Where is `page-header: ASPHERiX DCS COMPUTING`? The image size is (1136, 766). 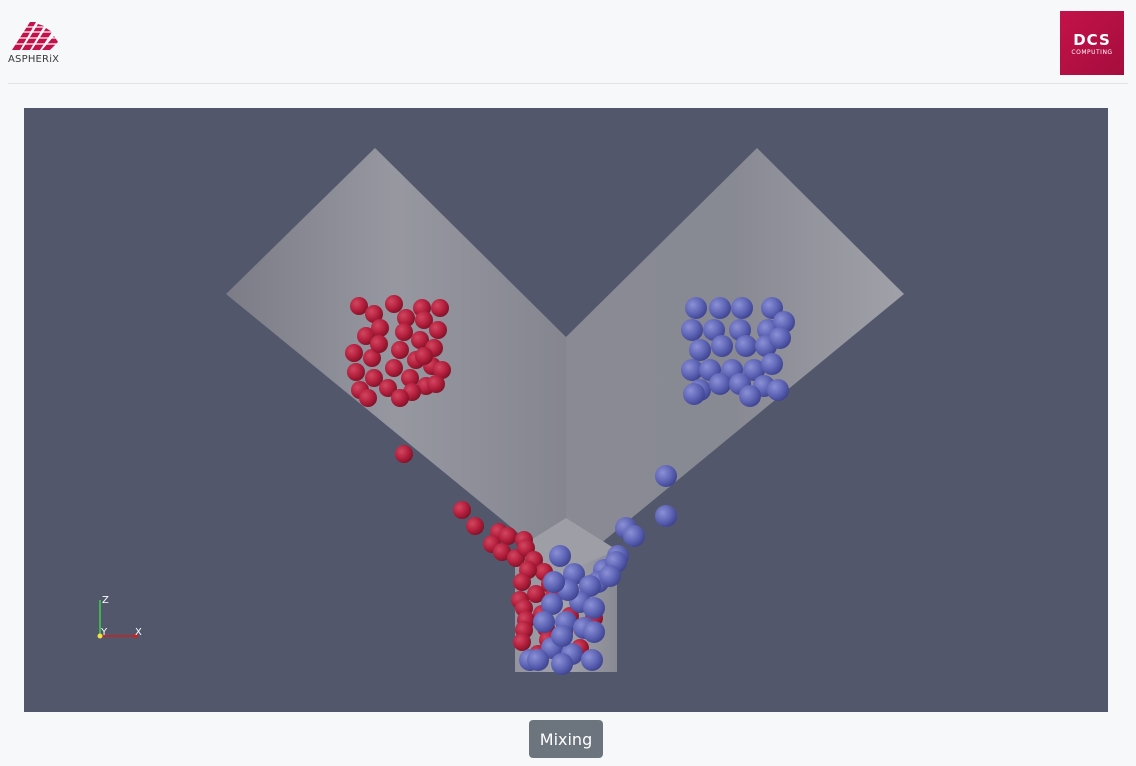 page-header: ASPHERiX DCS COMPUTING is located at coordinates (568, 42).